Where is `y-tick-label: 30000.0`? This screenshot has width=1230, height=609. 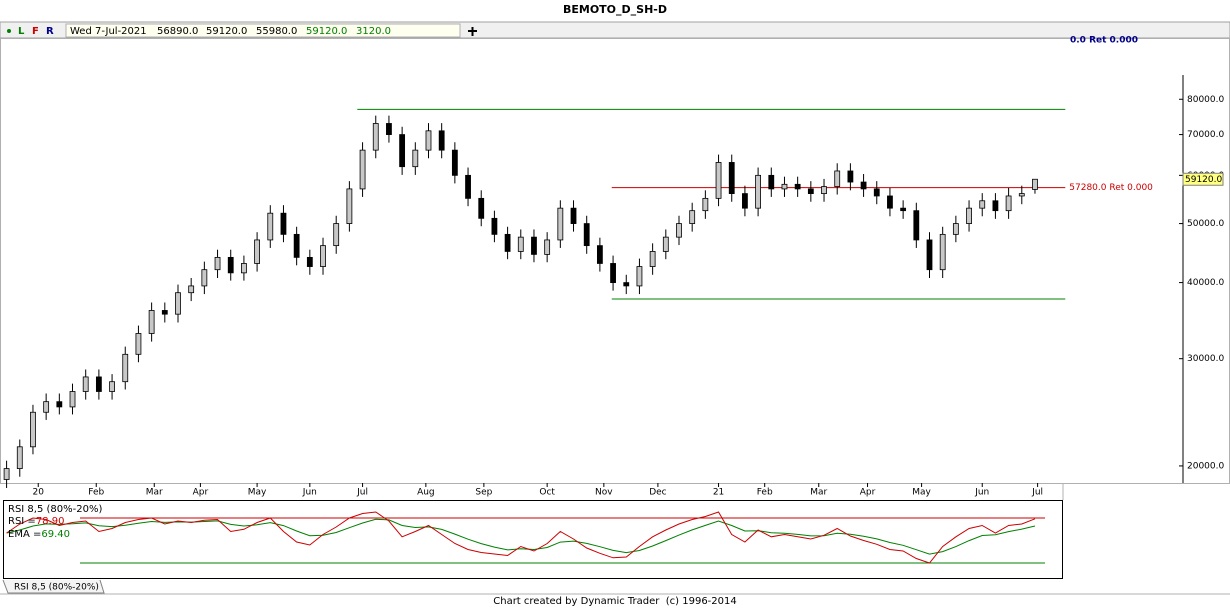 y-tick-label: 30000.0 is located at coordinates (1205, 359).